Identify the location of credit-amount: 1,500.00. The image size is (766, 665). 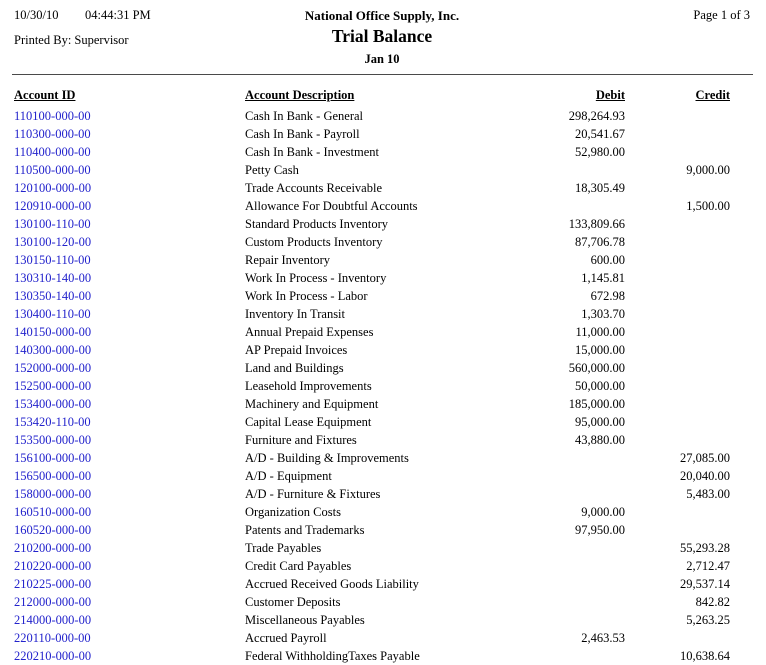
(708, 206).